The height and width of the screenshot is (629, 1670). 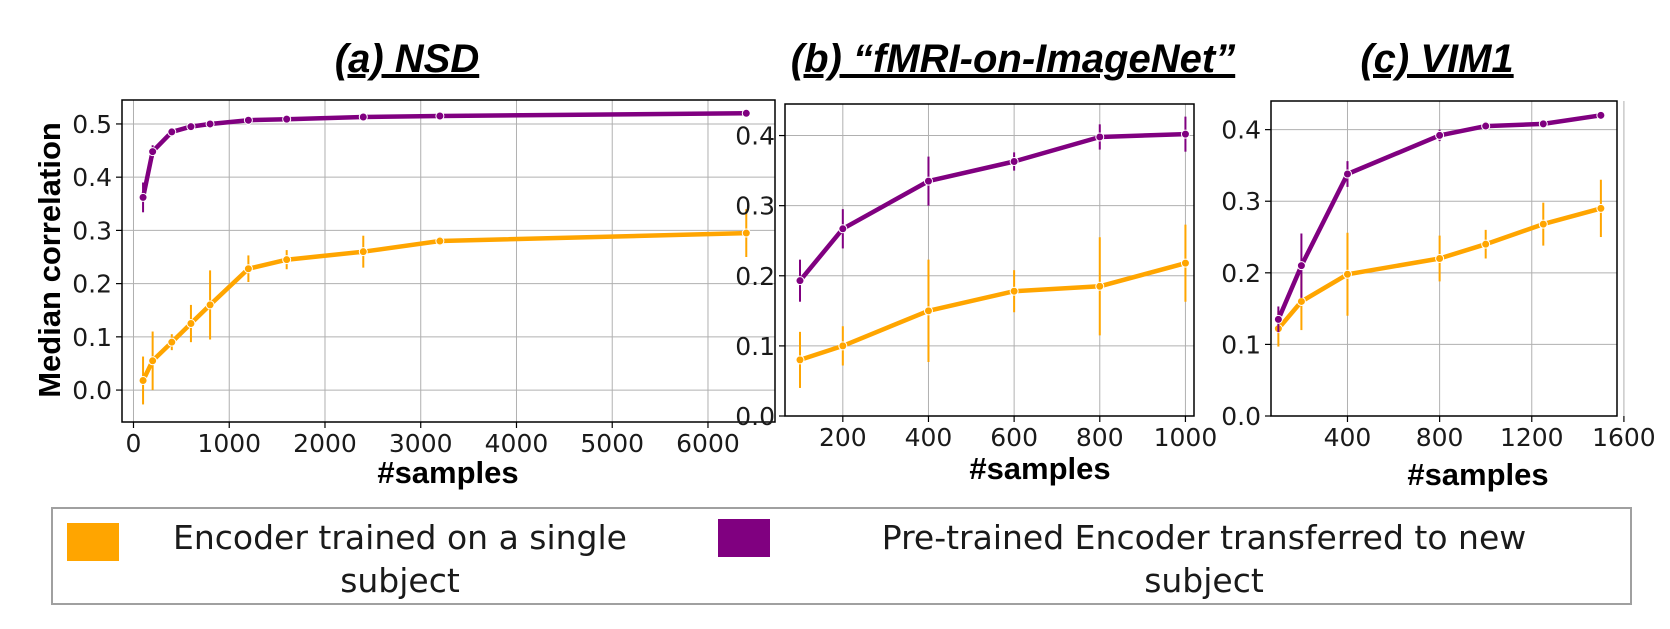 I want to click on legend-frame, so click(x=841, y=556).